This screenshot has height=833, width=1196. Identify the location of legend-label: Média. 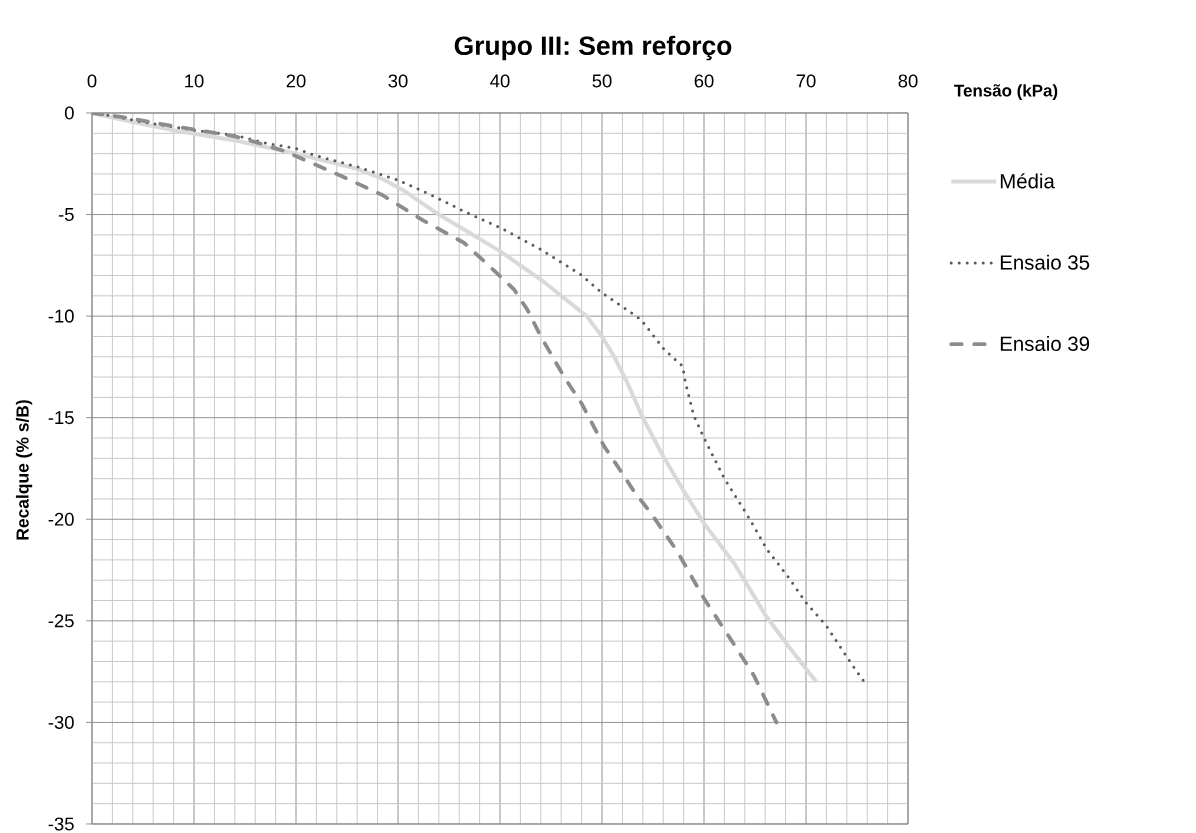
(1027, 181).